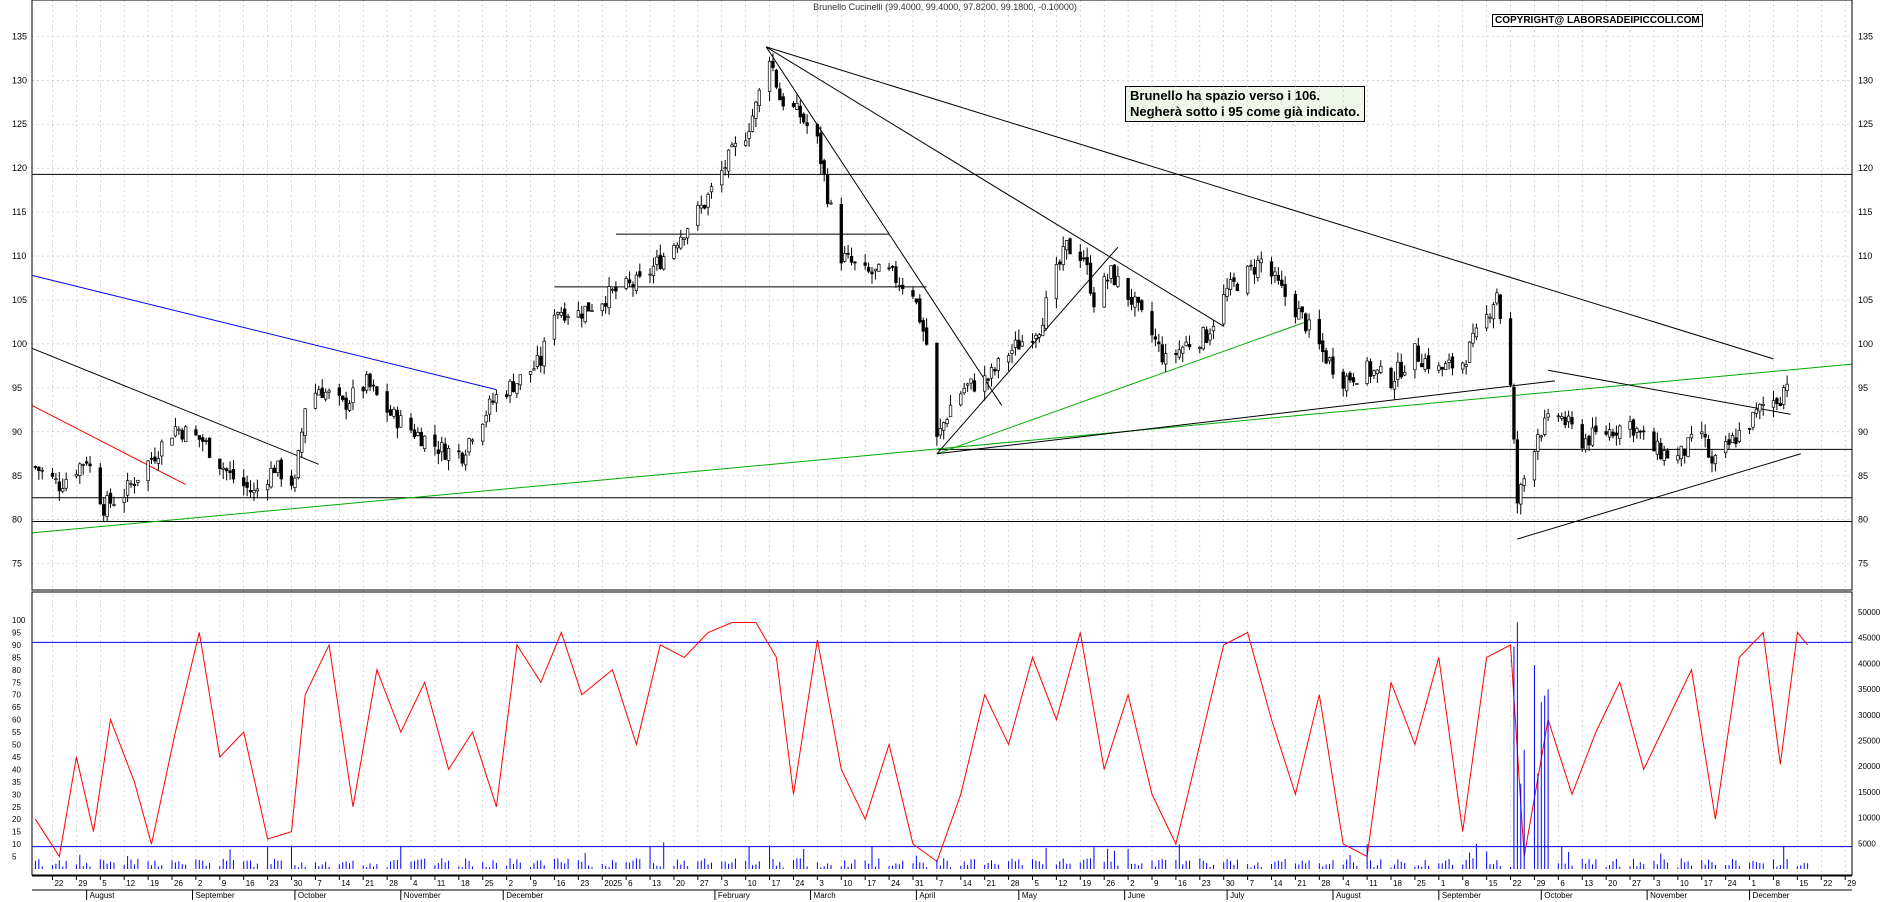  I want to click on x-tick-label: 27, so click(704, 883).